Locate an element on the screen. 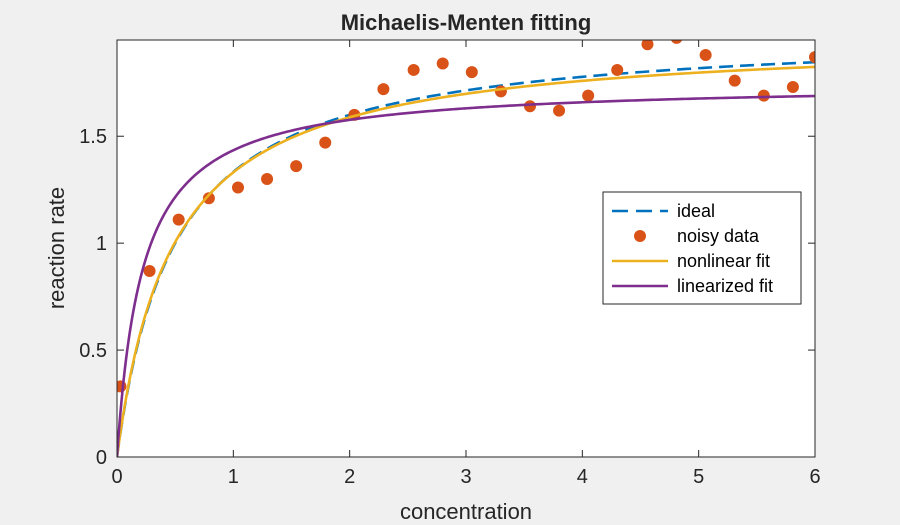 This screenshot has width=900, height=525. chart-title: Michaelis-Menten fitting is located at coordinates (466, 22).